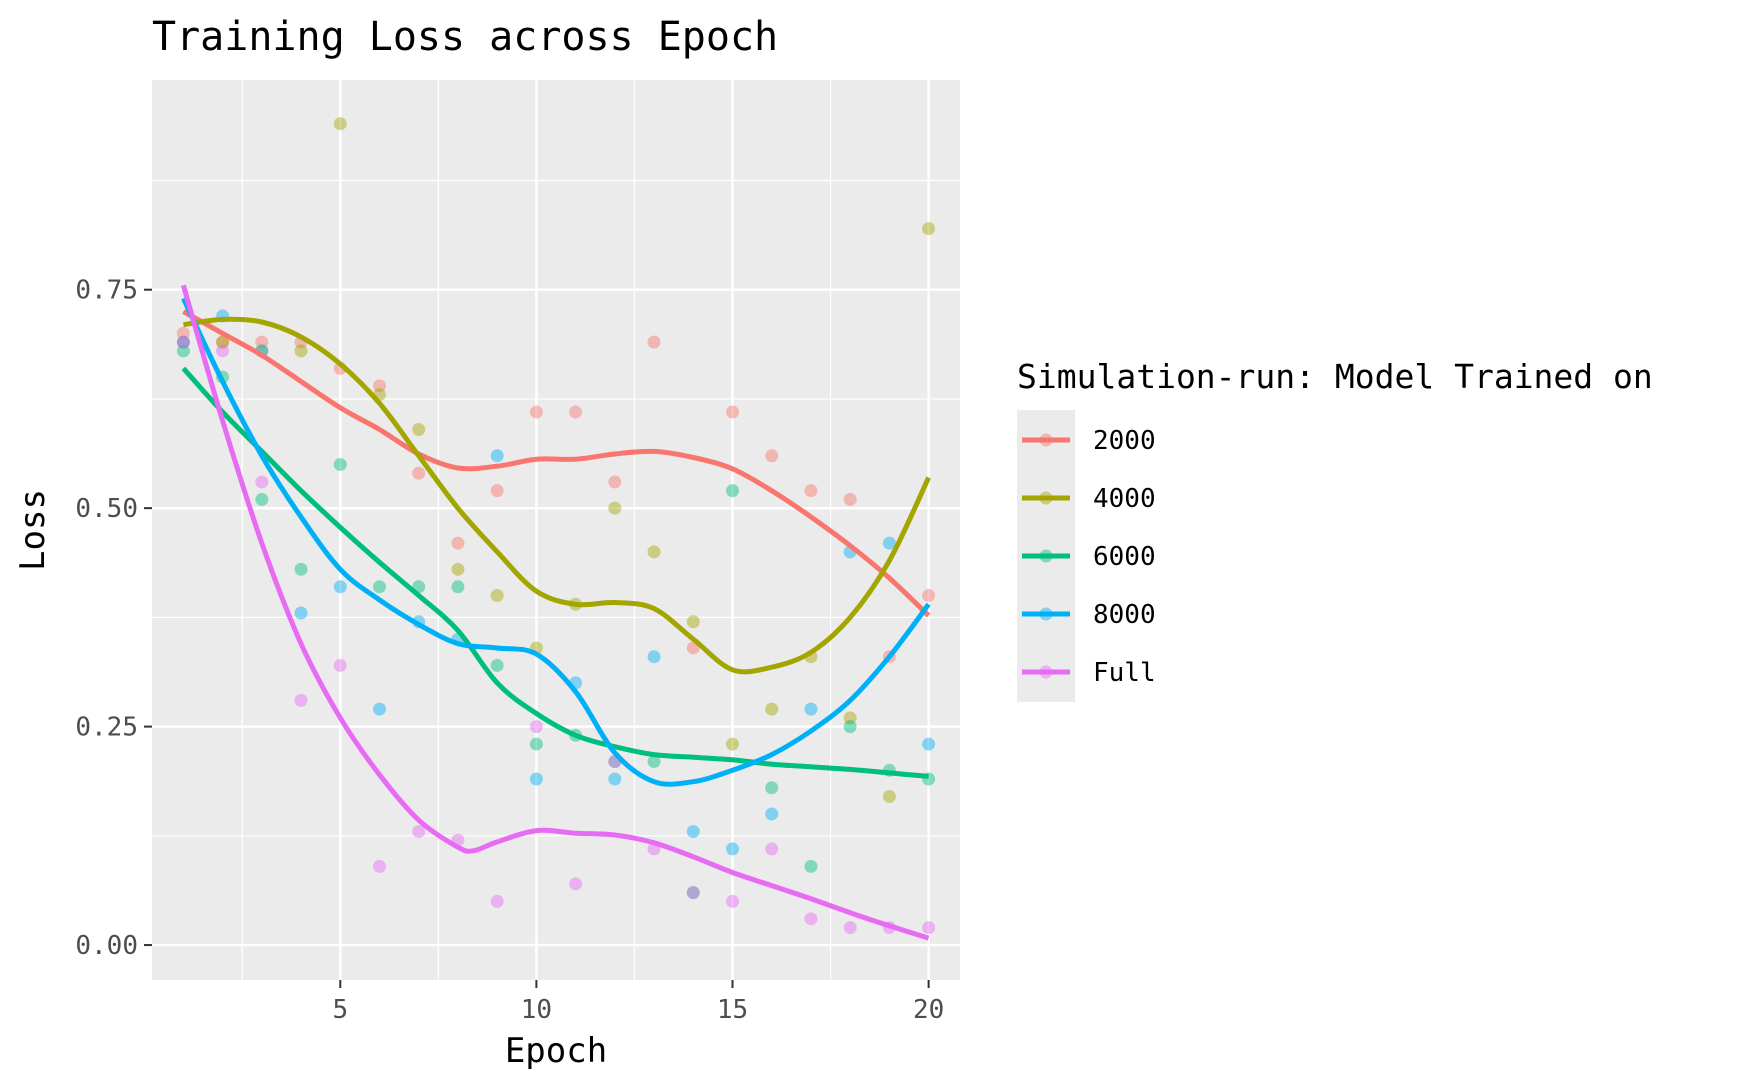  I want to click on legend-label: 6000, so click(1124, 557).